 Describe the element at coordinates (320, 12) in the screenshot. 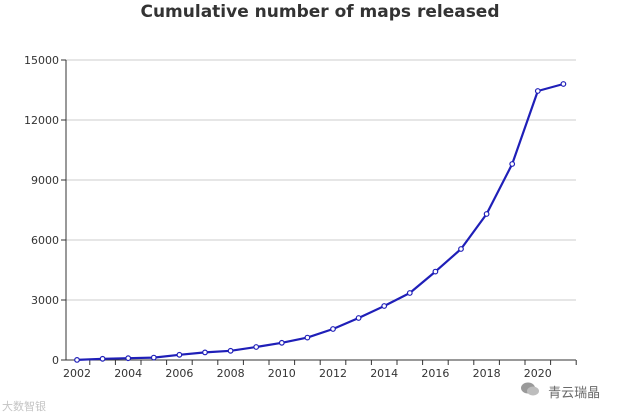

I see `chart-title: Cumulative number of maps released` at that location.